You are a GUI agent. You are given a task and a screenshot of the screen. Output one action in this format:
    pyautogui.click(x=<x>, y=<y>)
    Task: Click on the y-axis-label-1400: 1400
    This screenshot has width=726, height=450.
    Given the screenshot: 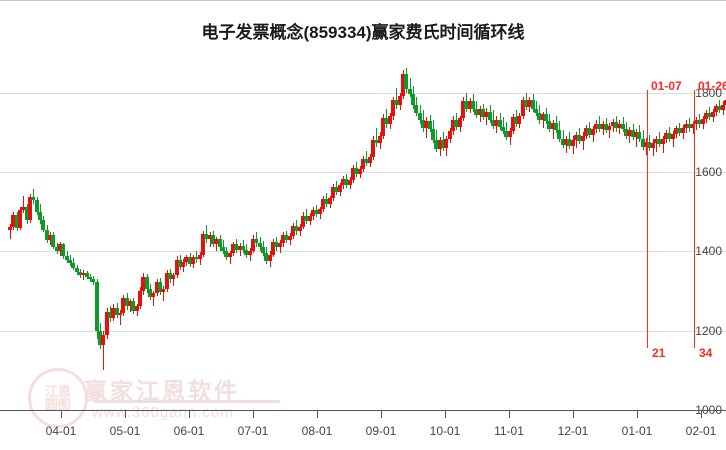 What is the action you would take?
    pyautogui.click(x=708, y=251)
    